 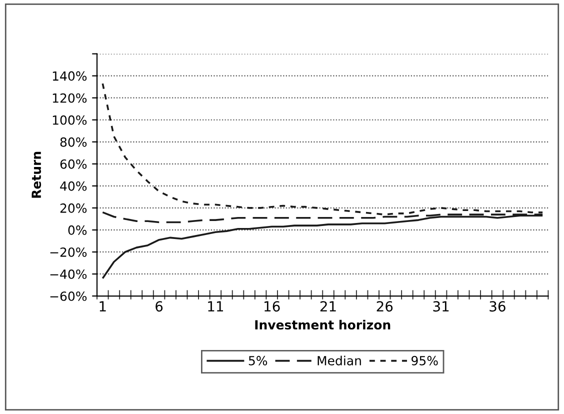 What do you see at coordinates (73, 164) in the screenshot?
I see `y-tick-label: 60%` at bounding box center [73, 164].